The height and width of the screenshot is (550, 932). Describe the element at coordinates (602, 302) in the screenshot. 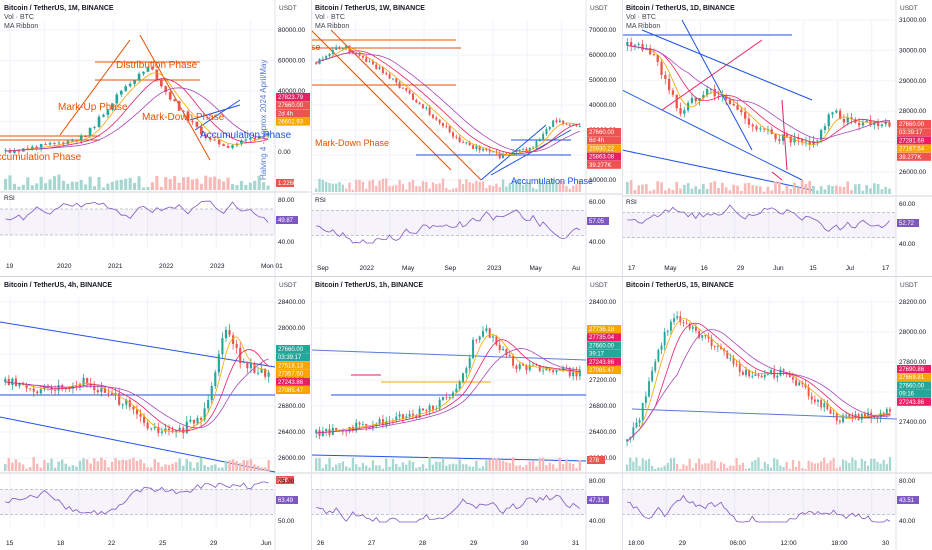

I see `price-tick-label: 28400.00` at that location.